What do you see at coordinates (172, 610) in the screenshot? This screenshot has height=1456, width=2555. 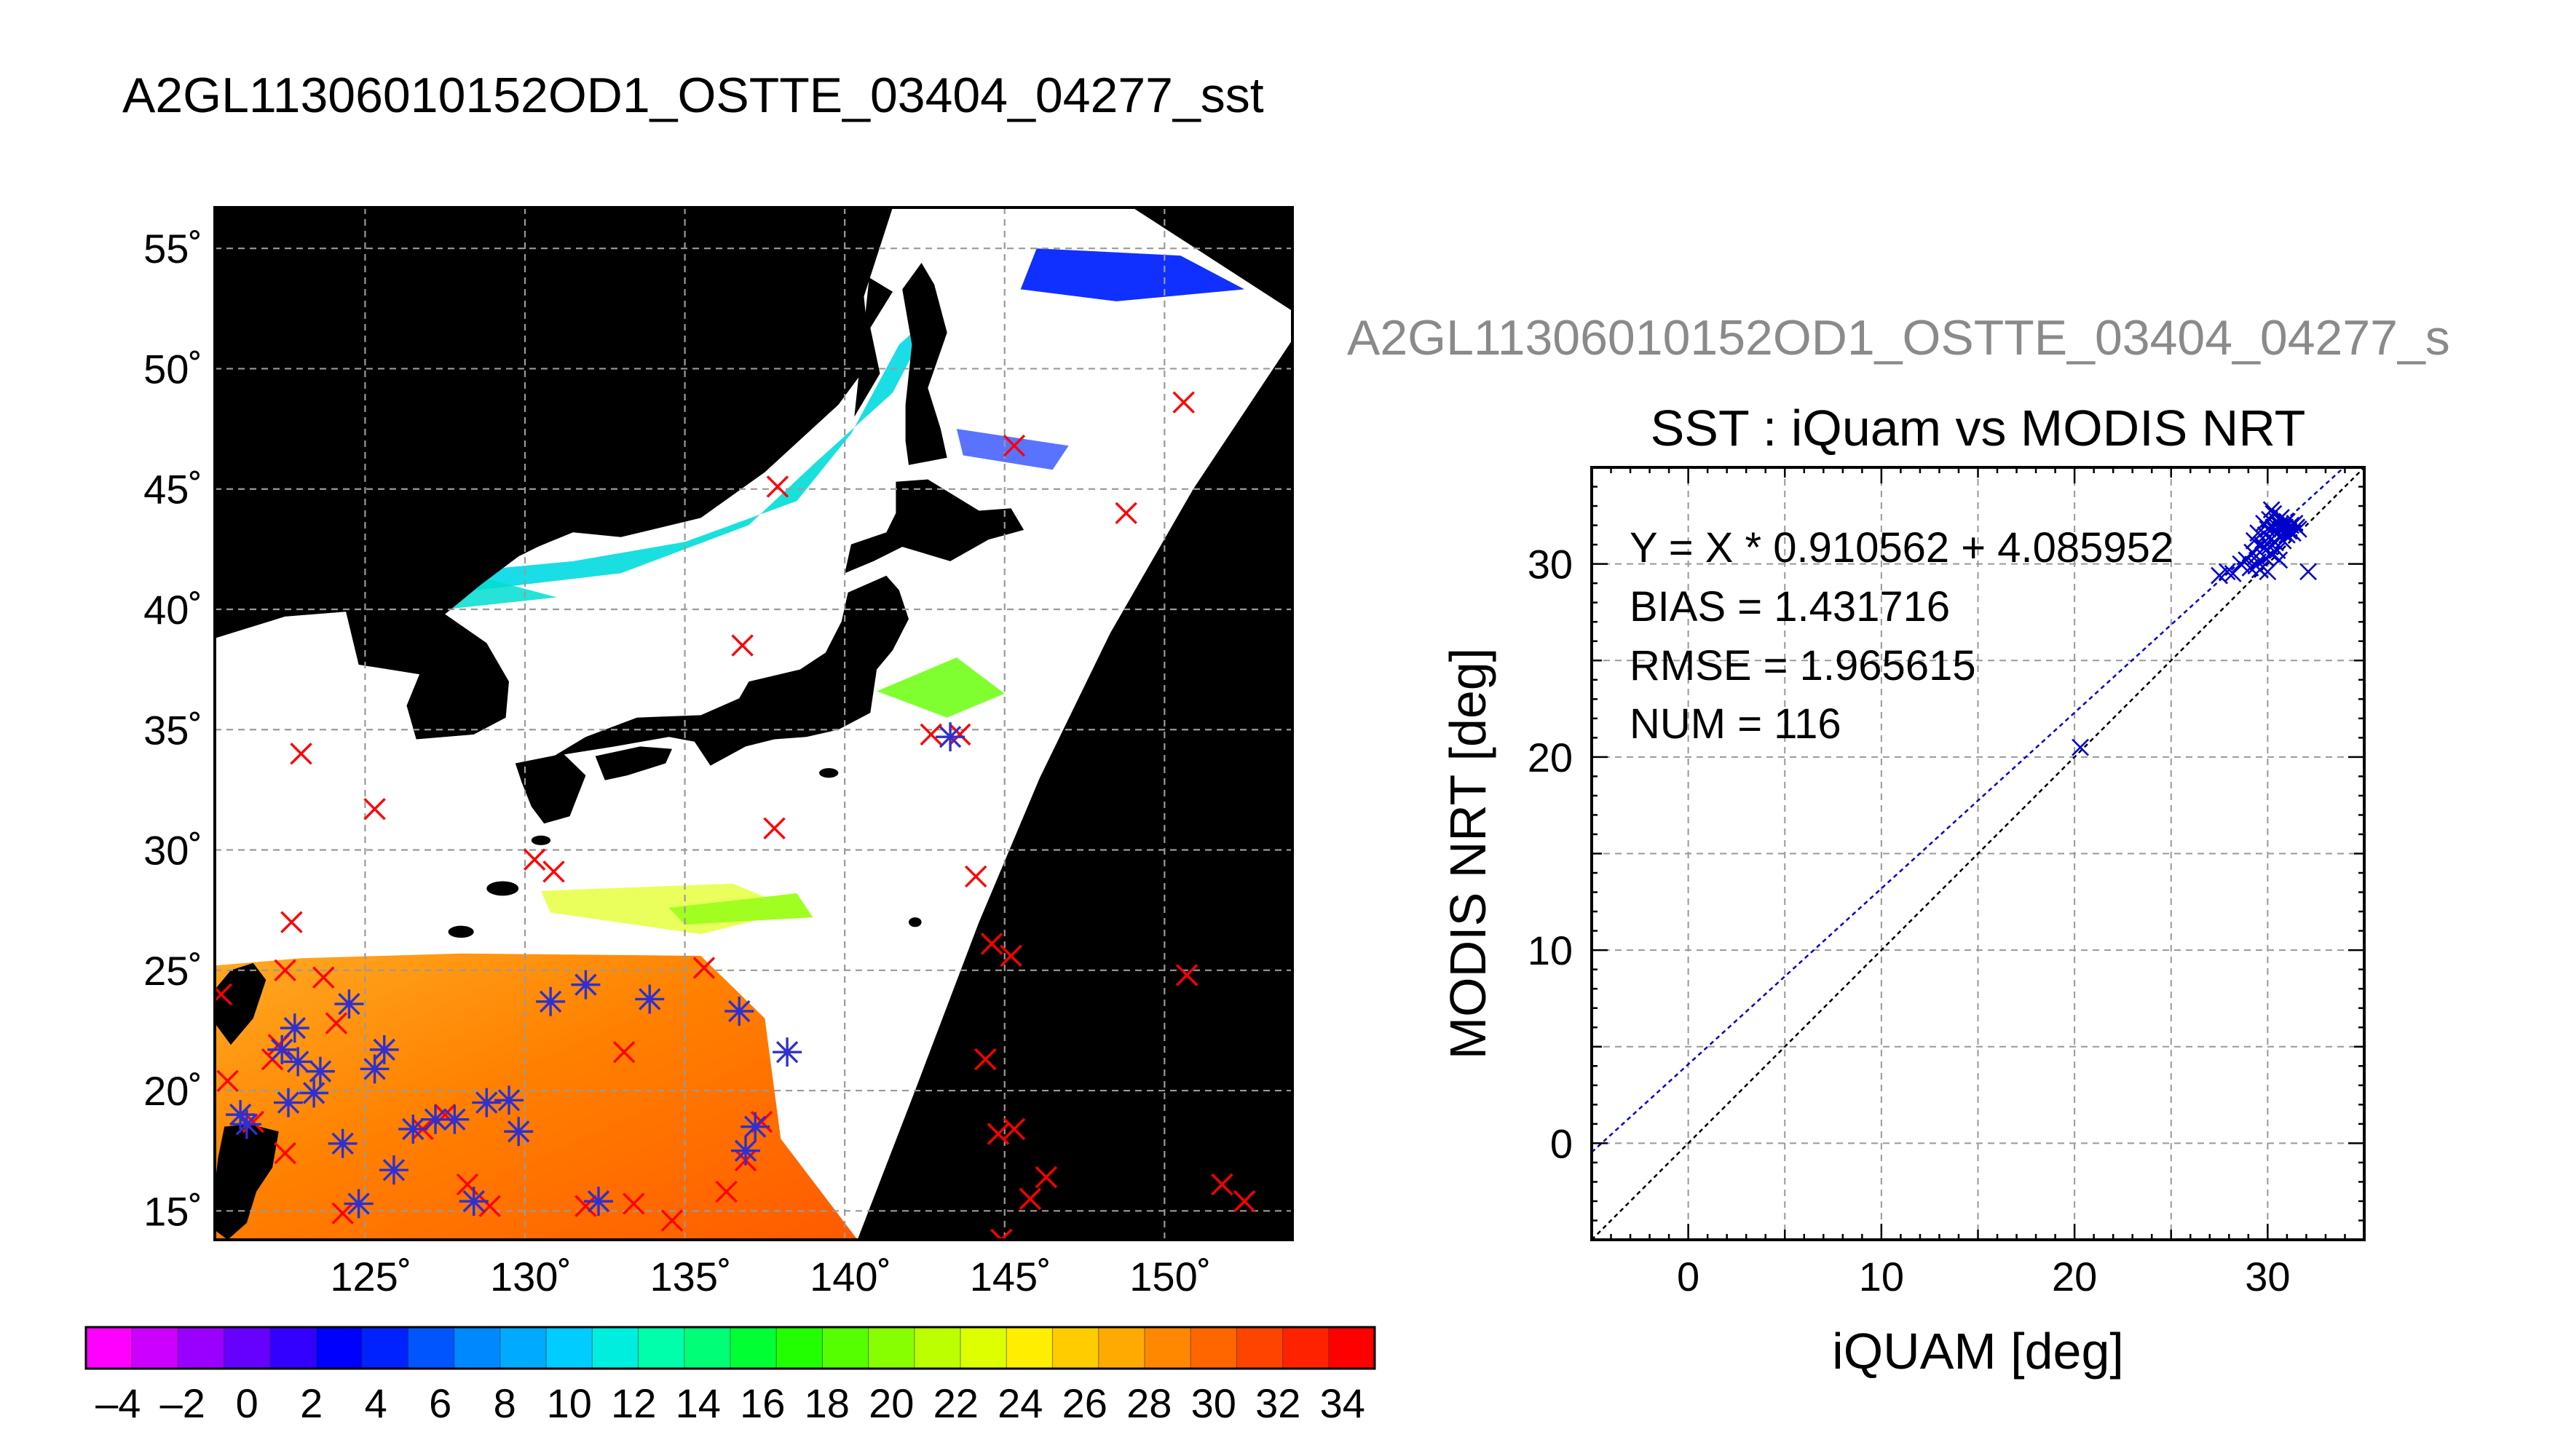 I see `map-lat-tick-label: 40˚` at bounding box center [172, 610].